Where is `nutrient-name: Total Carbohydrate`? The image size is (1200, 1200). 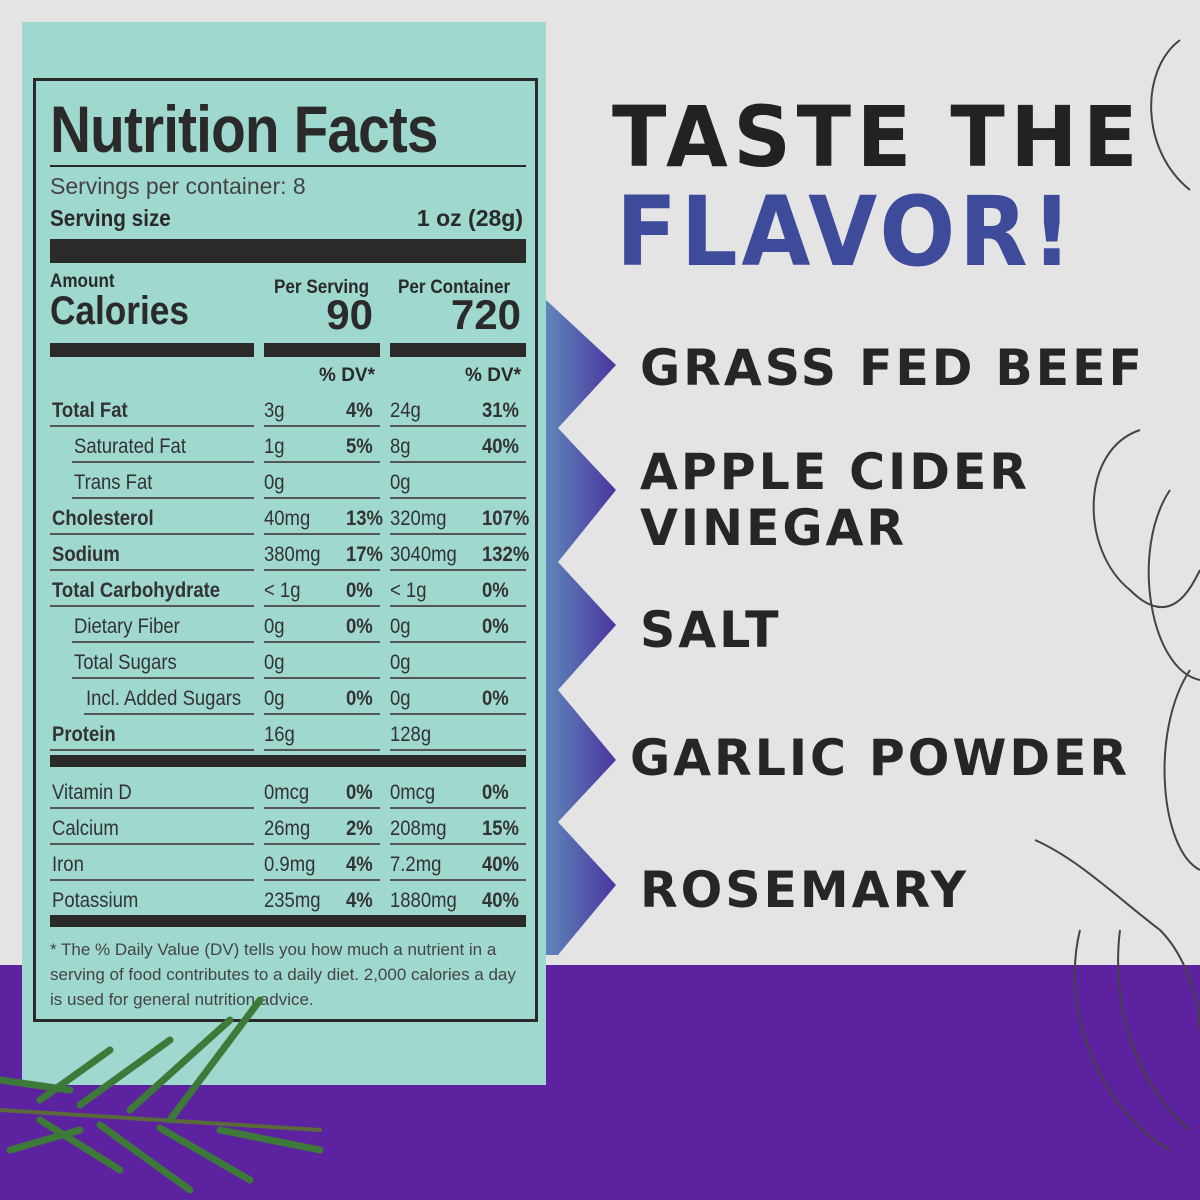
nutrient-name: Total Carbohydrate is located at coordinates (136, 590).